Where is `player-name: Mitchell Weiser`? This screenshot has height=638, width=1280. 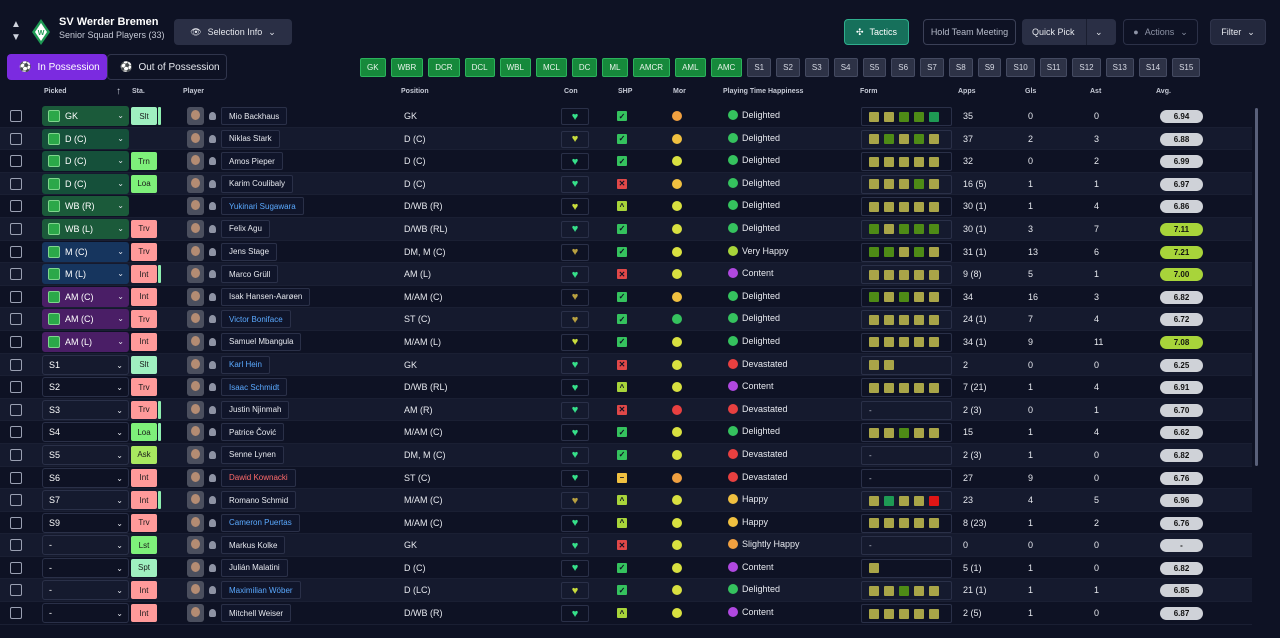
player-name: Mitchell Weiser is located at coordinates (256, 613).